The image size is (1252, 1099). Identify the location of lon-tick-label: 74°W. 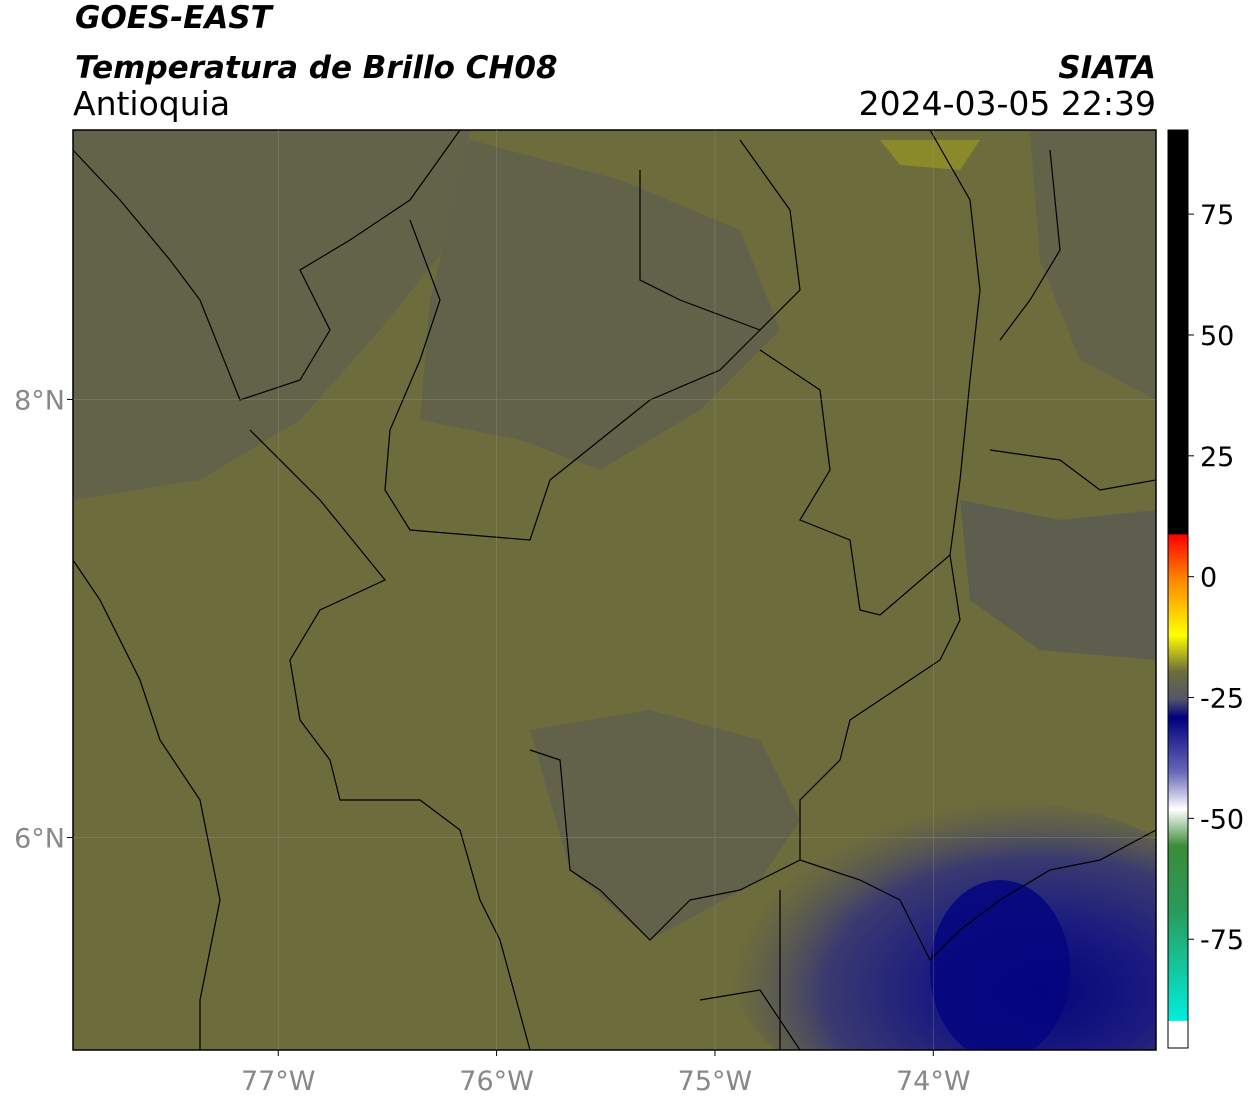
(933, 1081).